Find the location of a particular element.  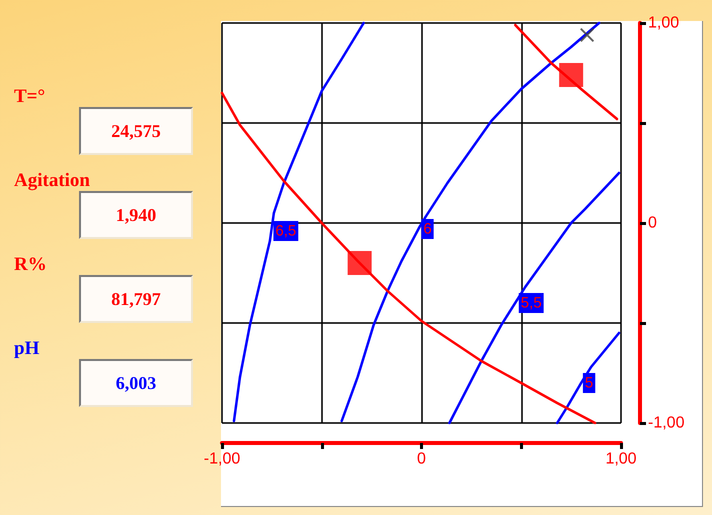

text: R% is located at coordinates (30, 265).